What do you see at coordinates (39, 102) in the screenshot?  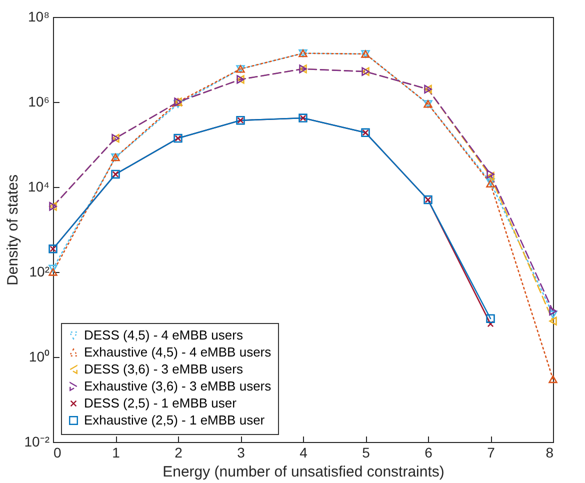 I see `y-tick-label: 10⁶` at bounding box center [39, 102].